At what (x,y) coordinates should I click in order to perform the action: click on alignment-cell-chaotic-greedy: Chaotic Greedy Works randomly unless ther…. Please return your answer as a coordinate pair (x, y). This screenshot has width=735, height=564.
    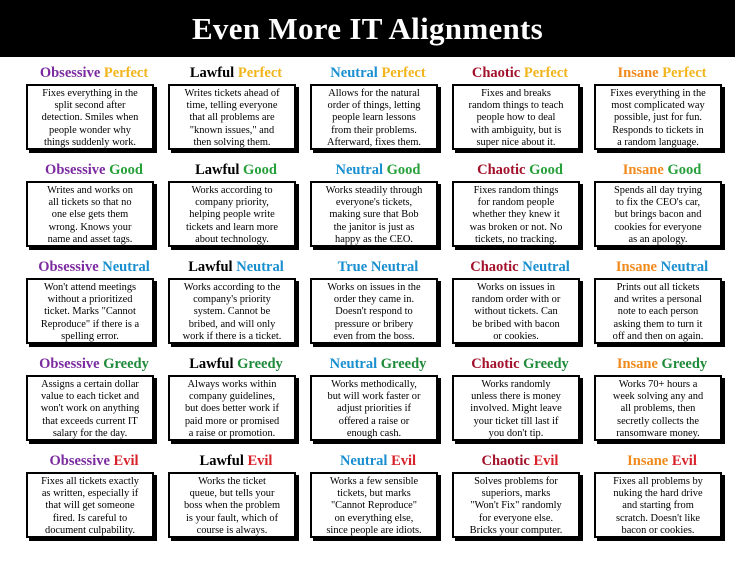
    Looking at the image, I should click on (520, 402).